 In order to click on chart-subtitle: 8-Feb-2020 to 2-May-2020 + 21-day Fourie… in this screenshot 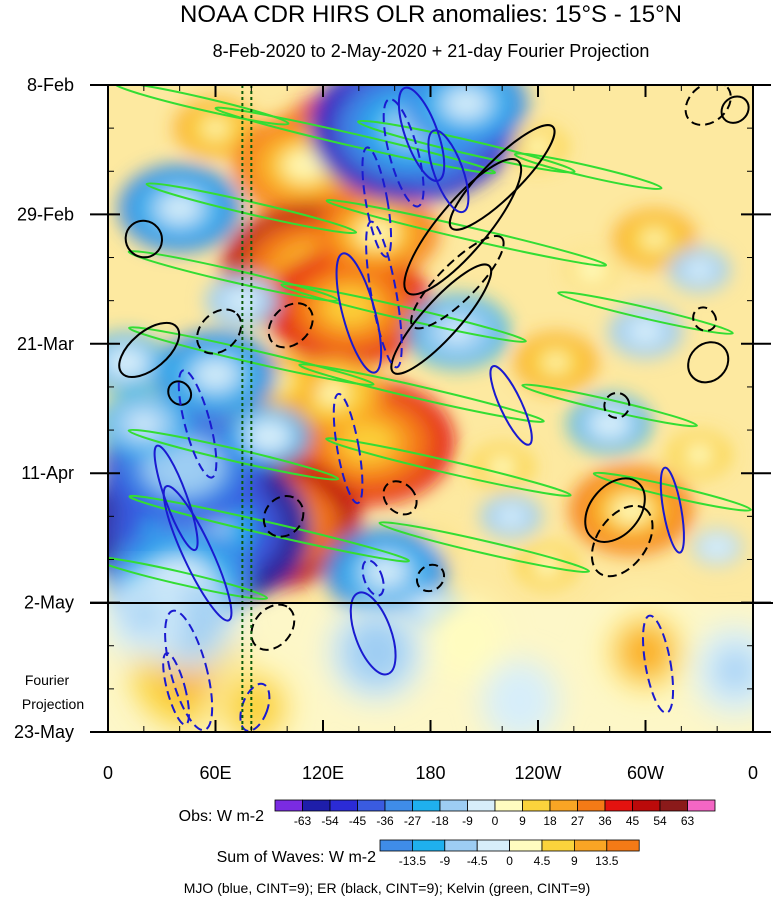, I will do `click(431, 51)`.